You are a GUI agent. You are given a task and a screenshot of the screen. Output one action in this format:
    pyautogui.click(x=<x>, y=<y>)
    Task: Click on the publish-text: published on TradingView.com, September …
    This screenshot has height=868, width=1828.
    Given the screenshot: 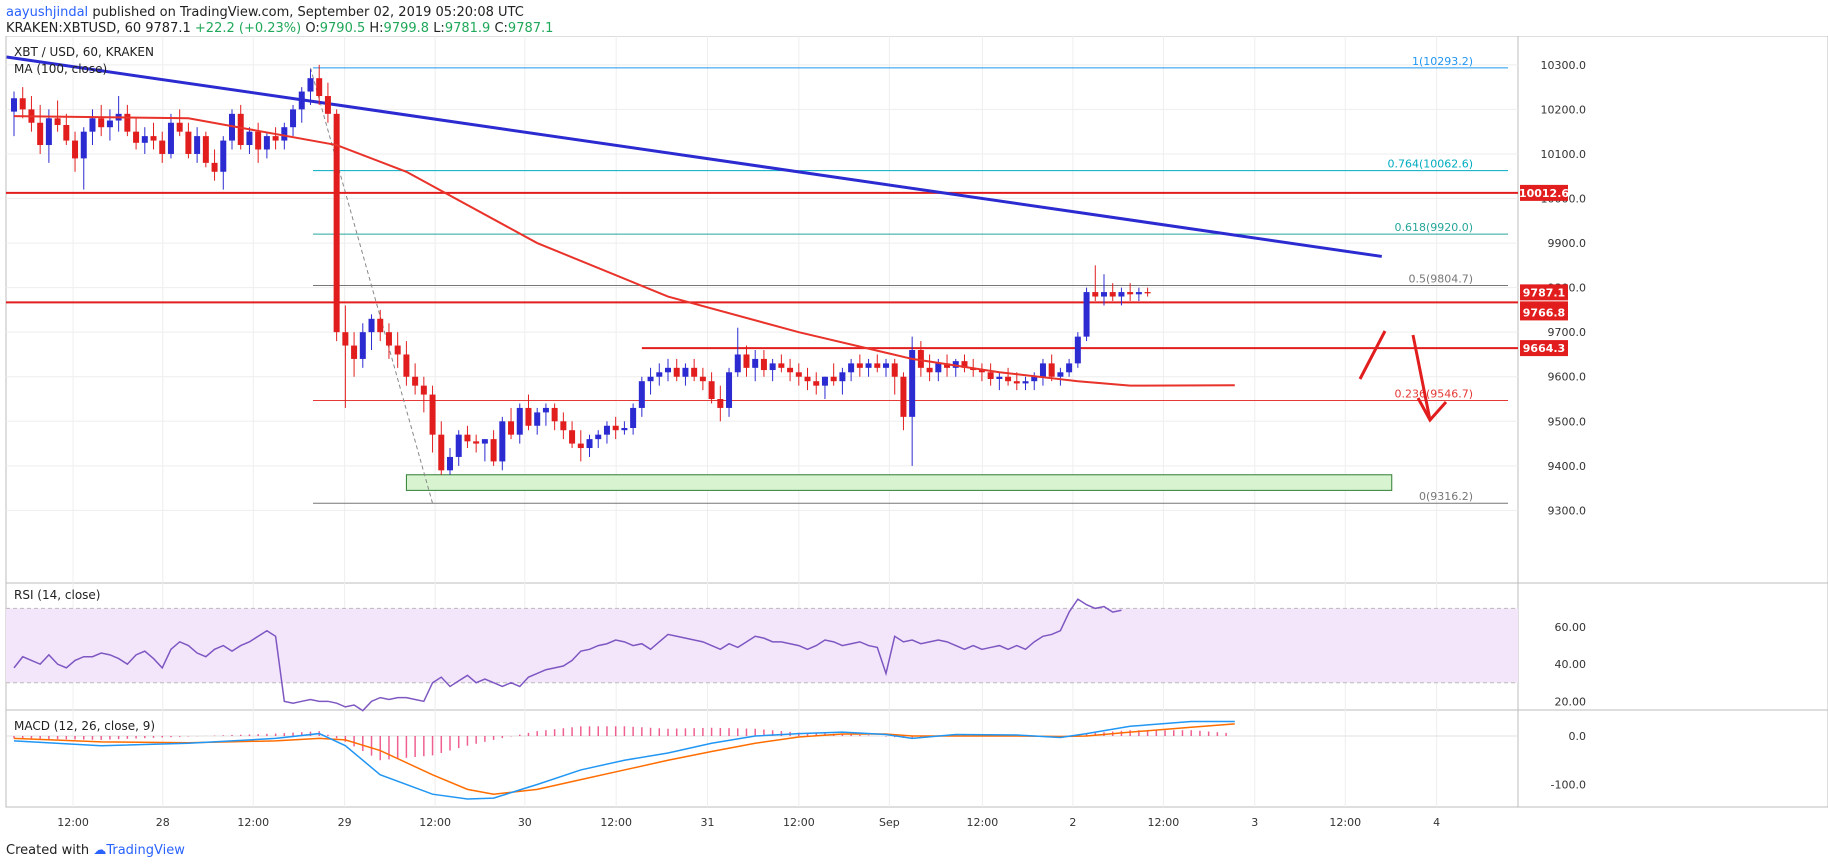 What is the action you would take?
    pyautogui.click(x=308, y=12)
    